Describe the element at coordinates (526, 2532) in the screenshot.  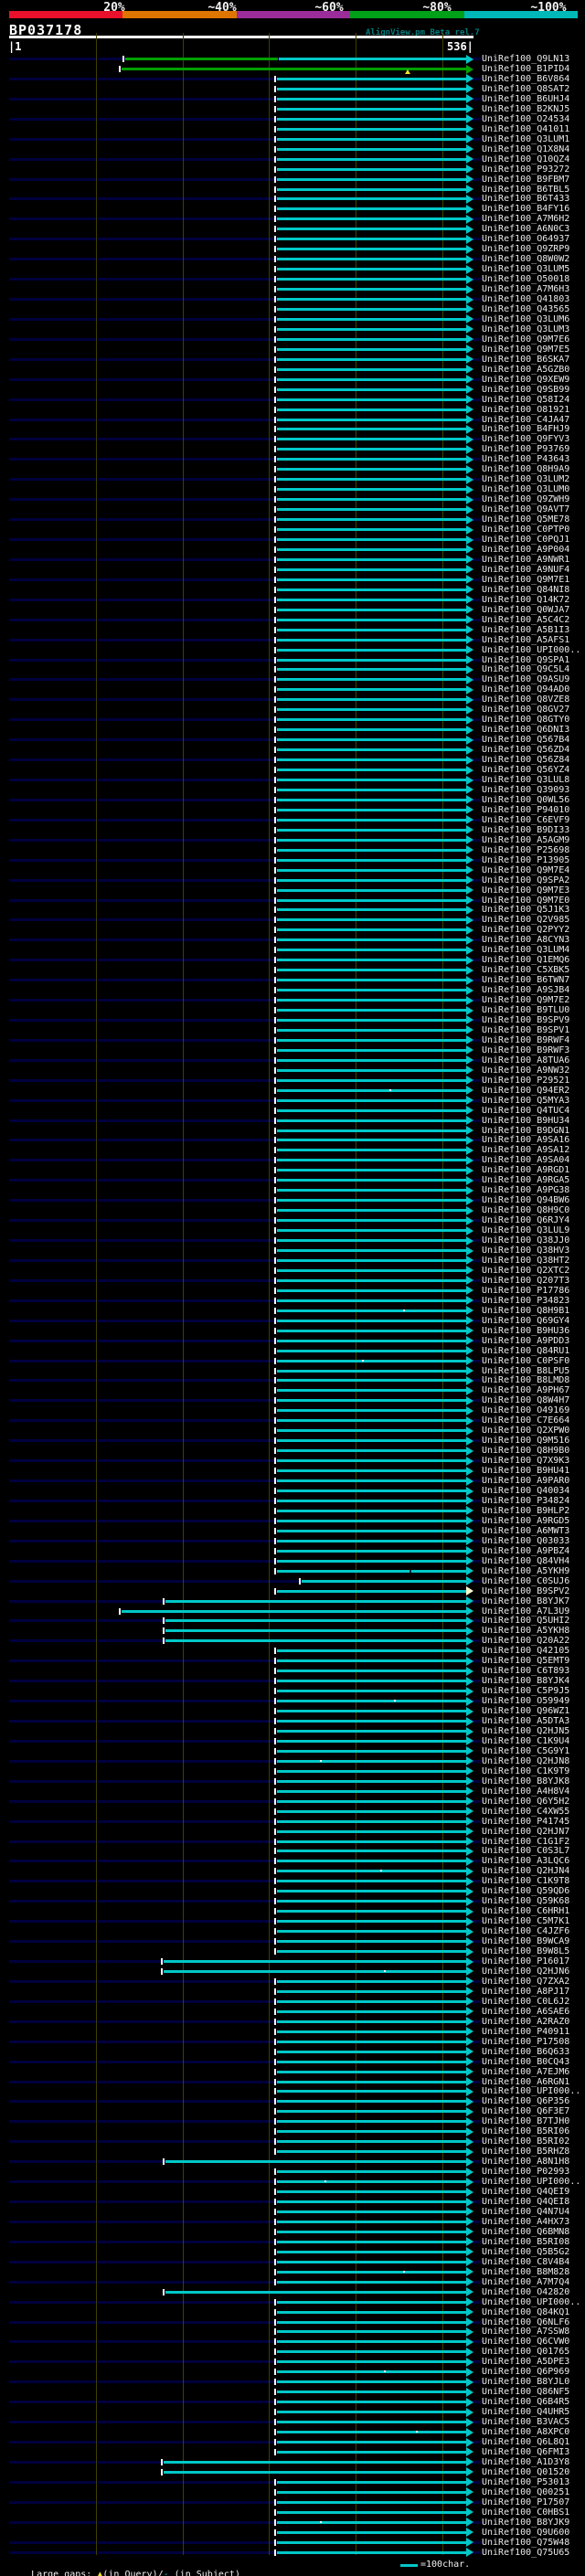
I see `hit-label: UniRef100_Q9U600` at that location.